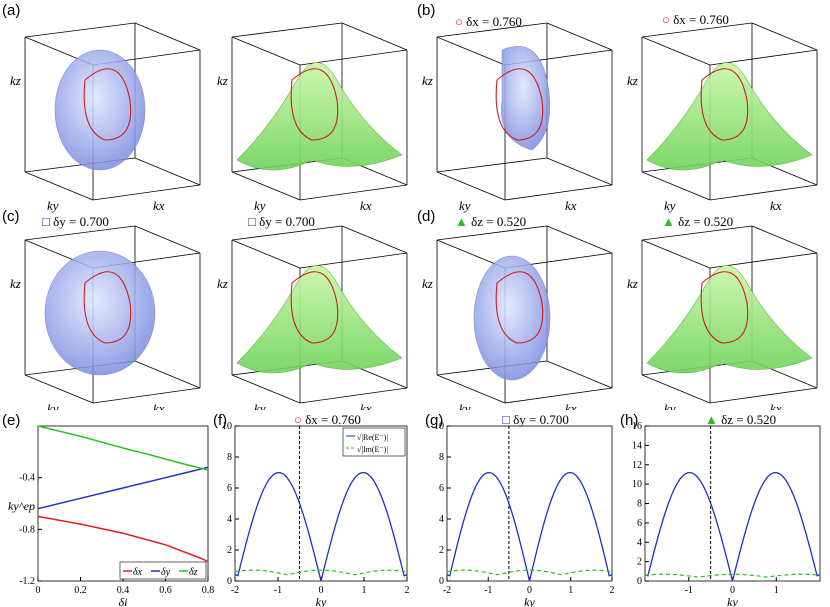 The height and width of the screenshot is (607, 830). I want to click on legend-label: √|Im(E⁻)|, so click(372, 449).